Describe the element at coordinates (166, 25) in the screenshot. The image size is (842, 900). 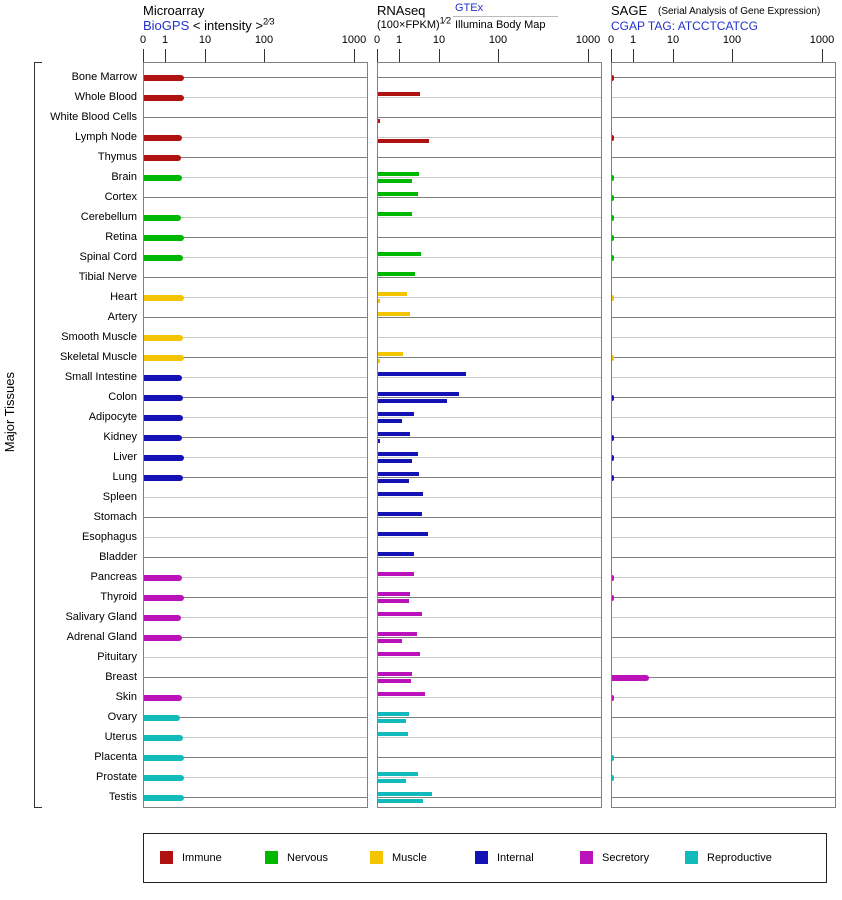
I see `biogps-link: BioGPS` at that location.